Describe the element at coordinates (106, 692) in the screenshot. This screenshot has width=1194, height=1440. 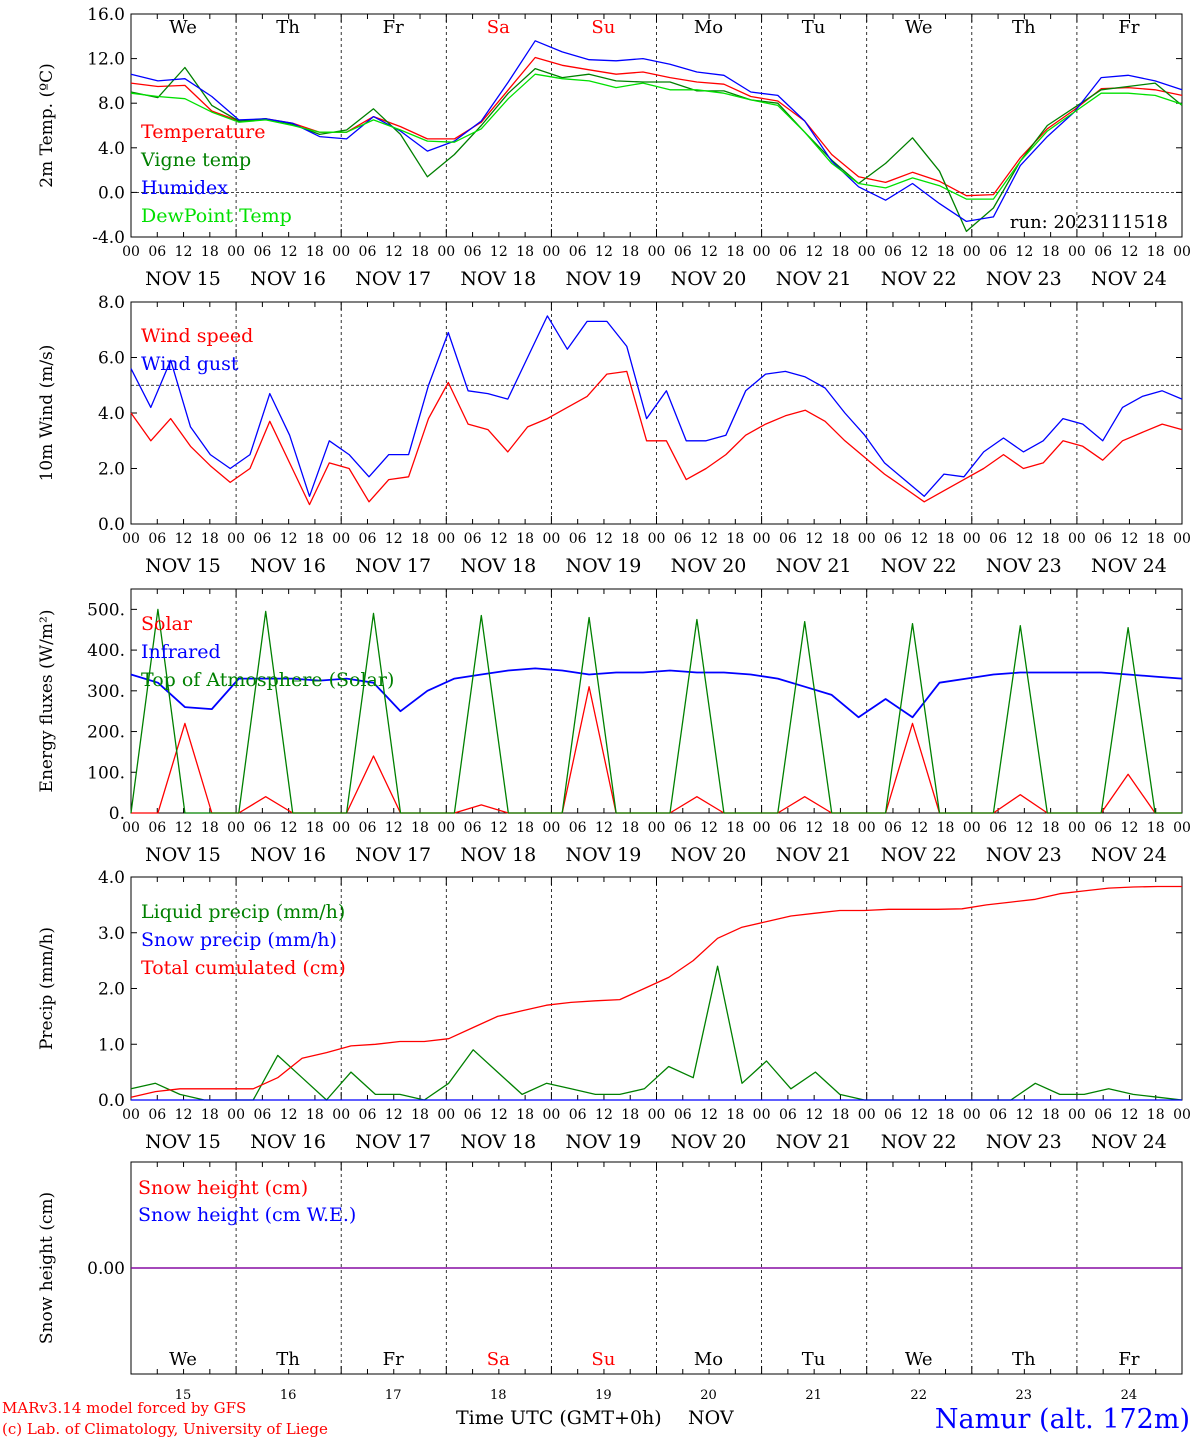
I see `y-tick-label: 300.` at that location.